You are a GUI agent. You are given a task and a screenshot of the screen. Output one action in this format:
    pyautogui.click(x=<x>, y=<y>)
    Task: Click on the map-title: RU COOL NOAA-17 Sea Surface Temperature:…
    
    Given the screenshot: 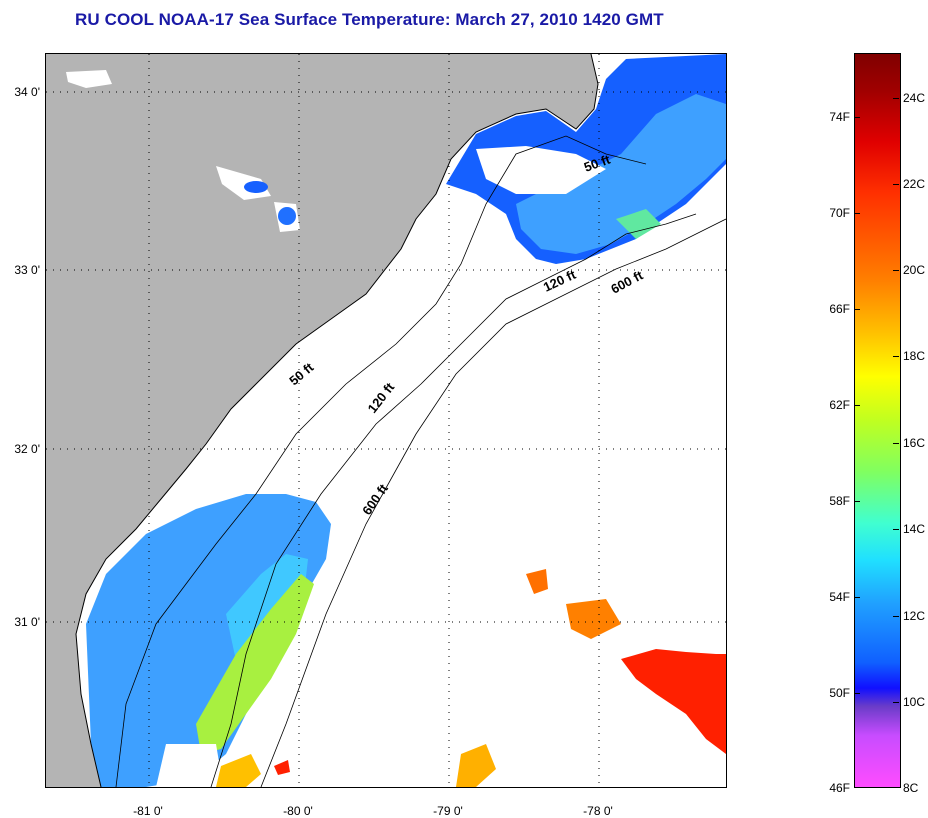 What is the action you would take?
    pyautogui.click(x=369, y=19)
    